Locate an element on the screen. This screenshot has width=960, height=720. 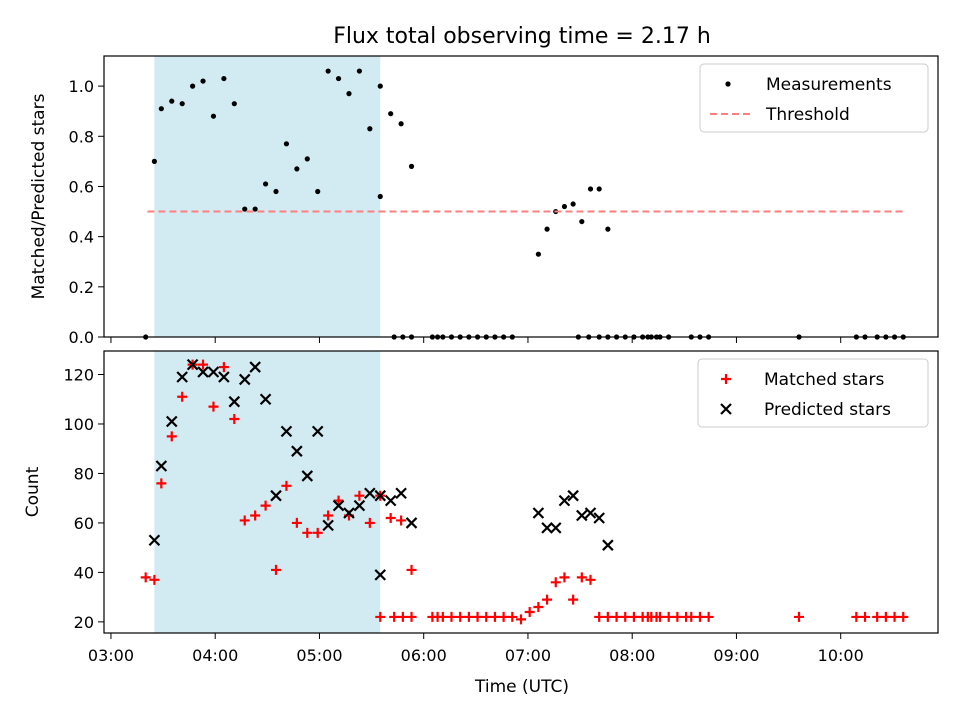
y-tick-label: 100 is located at coordinates (78, 424).